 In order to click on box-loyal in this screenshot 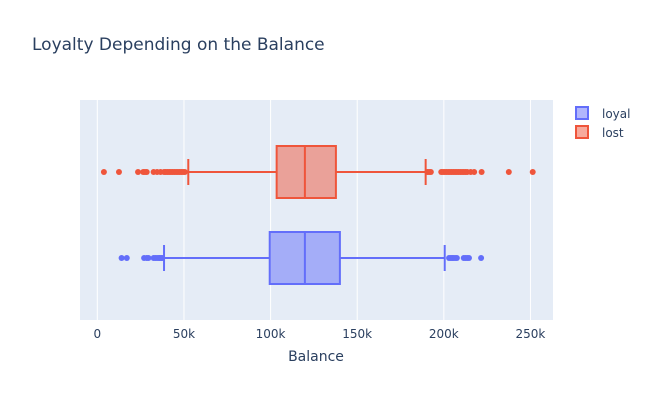, I will do `click(301, 258)`.